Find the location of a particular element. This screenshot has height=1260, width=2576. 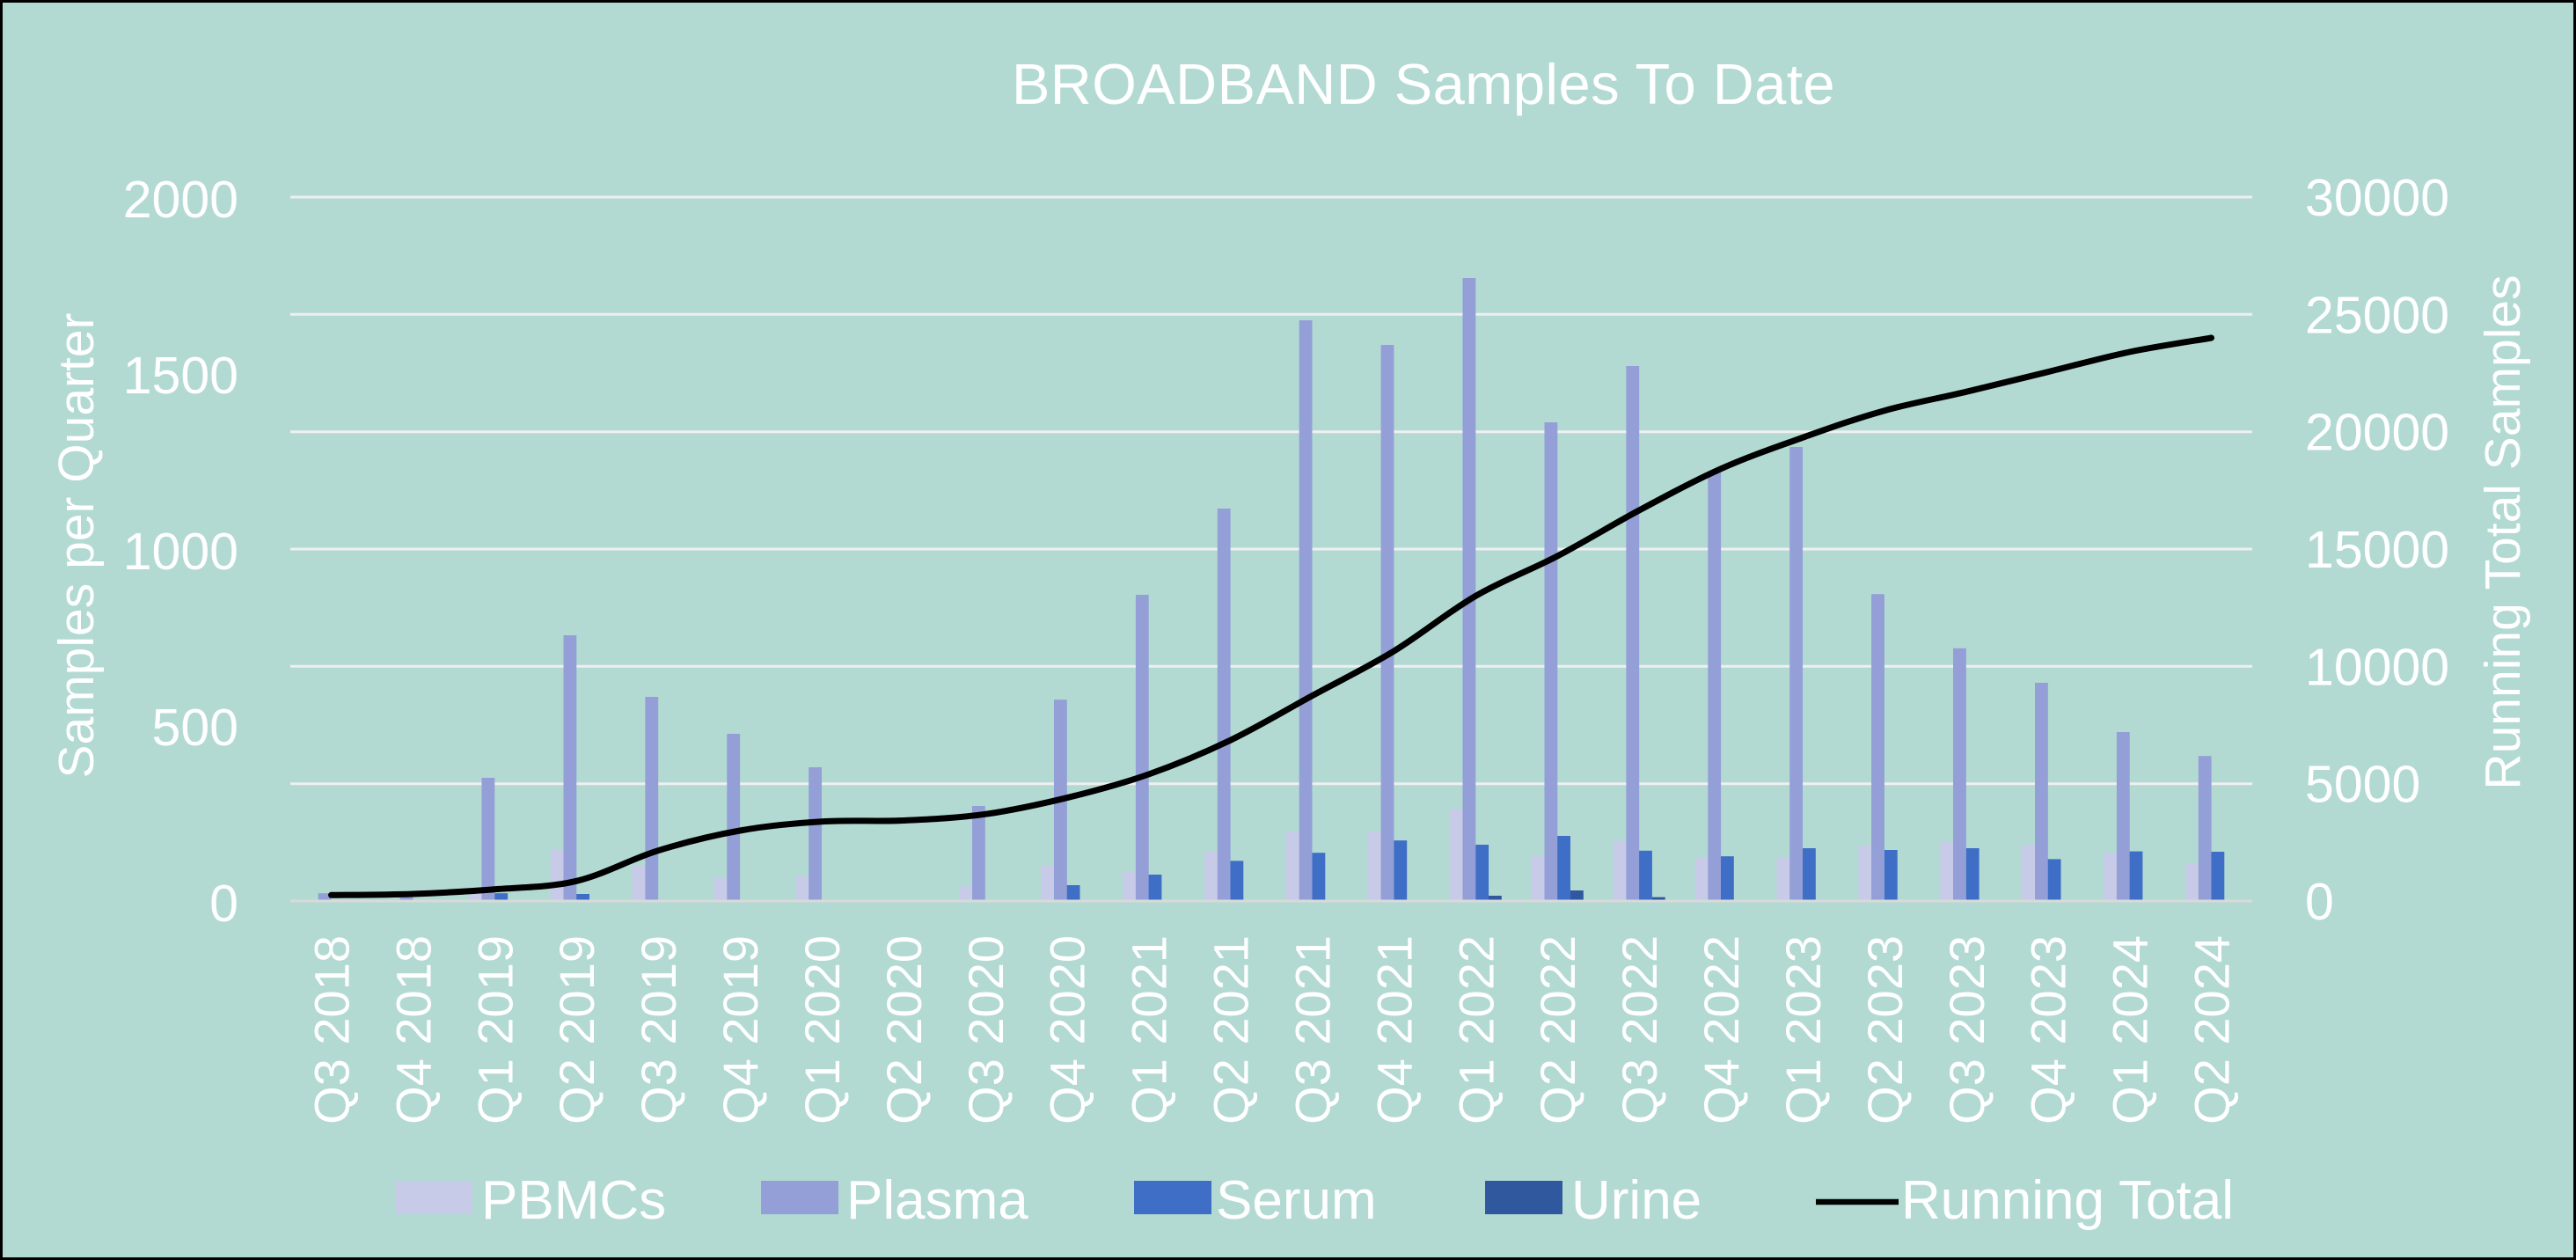

svg-text: Q1 2021 is located at coordinates (1149, 1029).